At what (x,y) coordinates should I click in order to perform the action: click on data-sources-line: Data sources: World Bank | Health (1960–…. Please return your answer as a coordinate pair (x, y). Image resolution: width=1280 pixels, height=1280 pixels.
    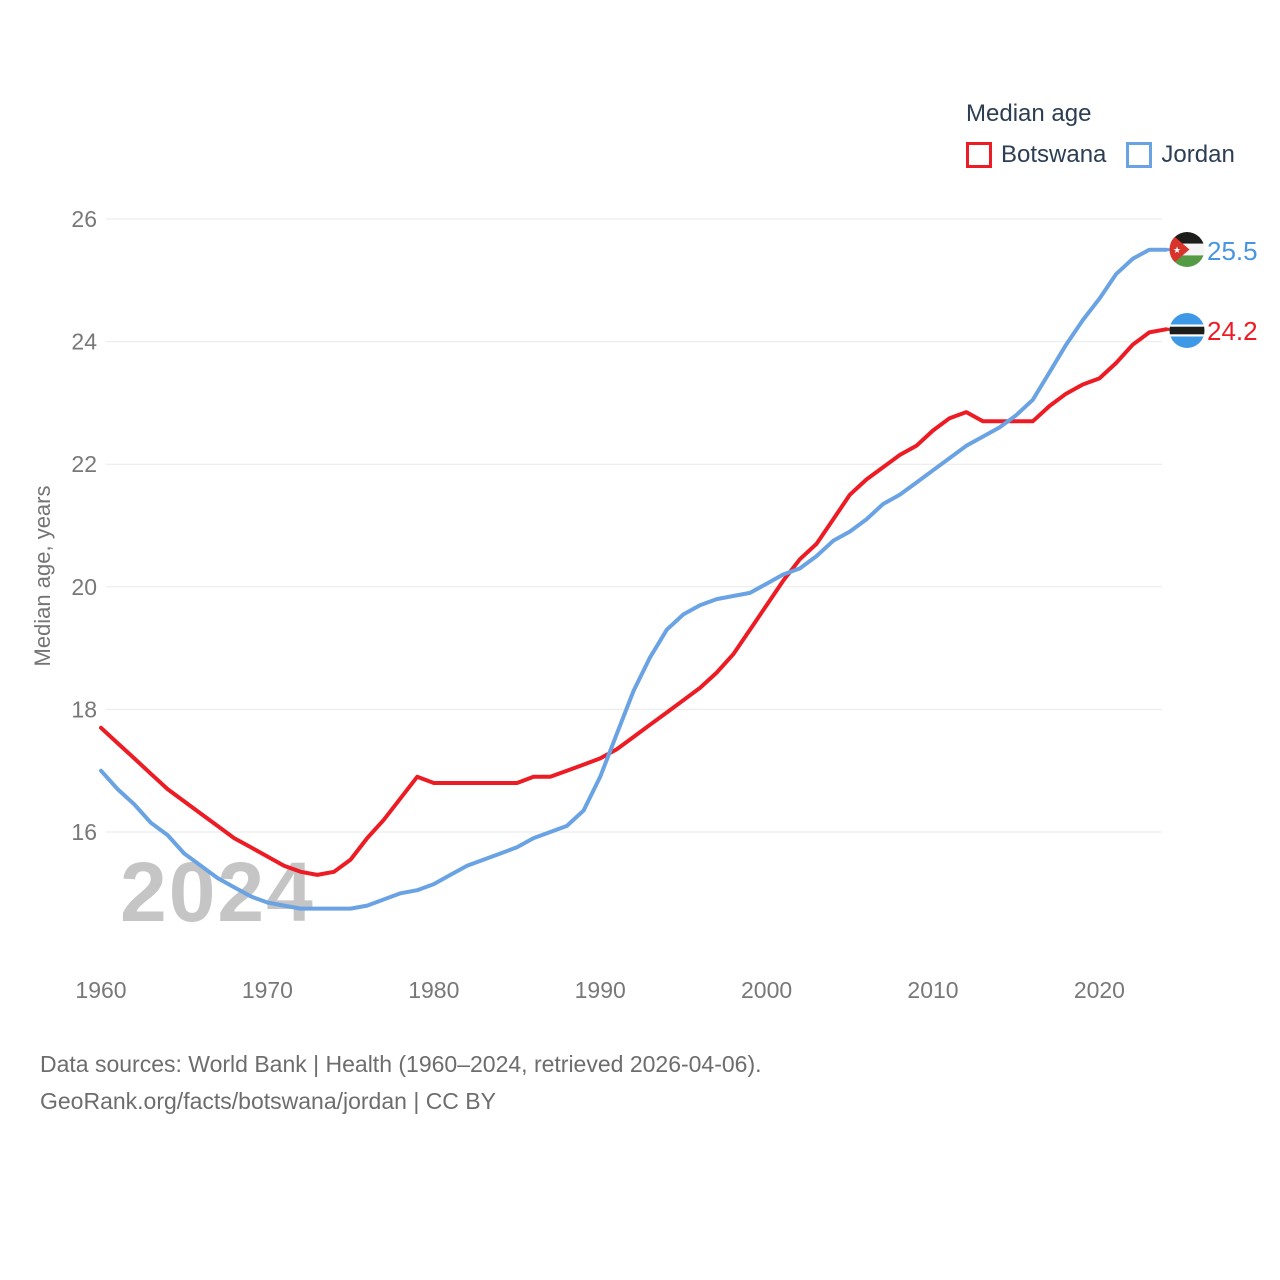
    Looking at the image, I should click on (401, 1064).